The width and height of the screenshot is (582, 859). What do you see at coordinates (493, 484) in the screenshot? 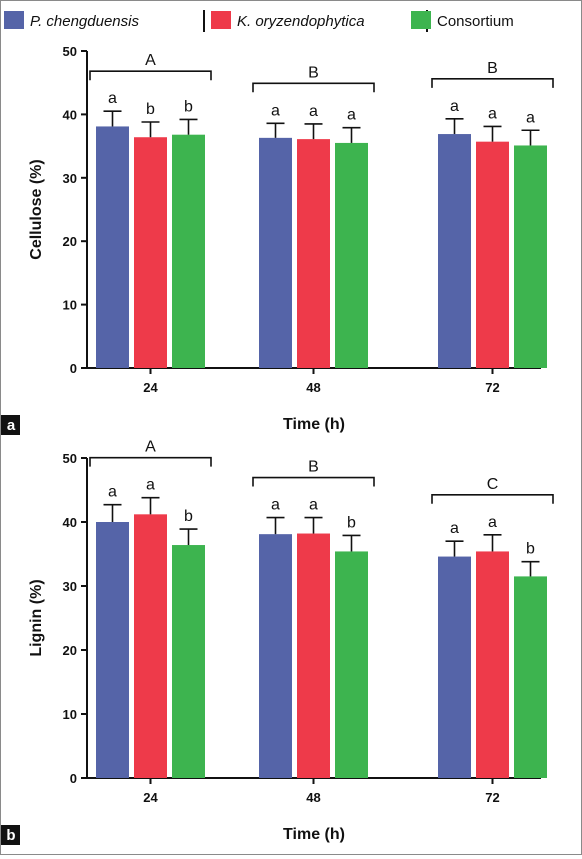
I see `group-letter: C` at bounding box center [493, 484].